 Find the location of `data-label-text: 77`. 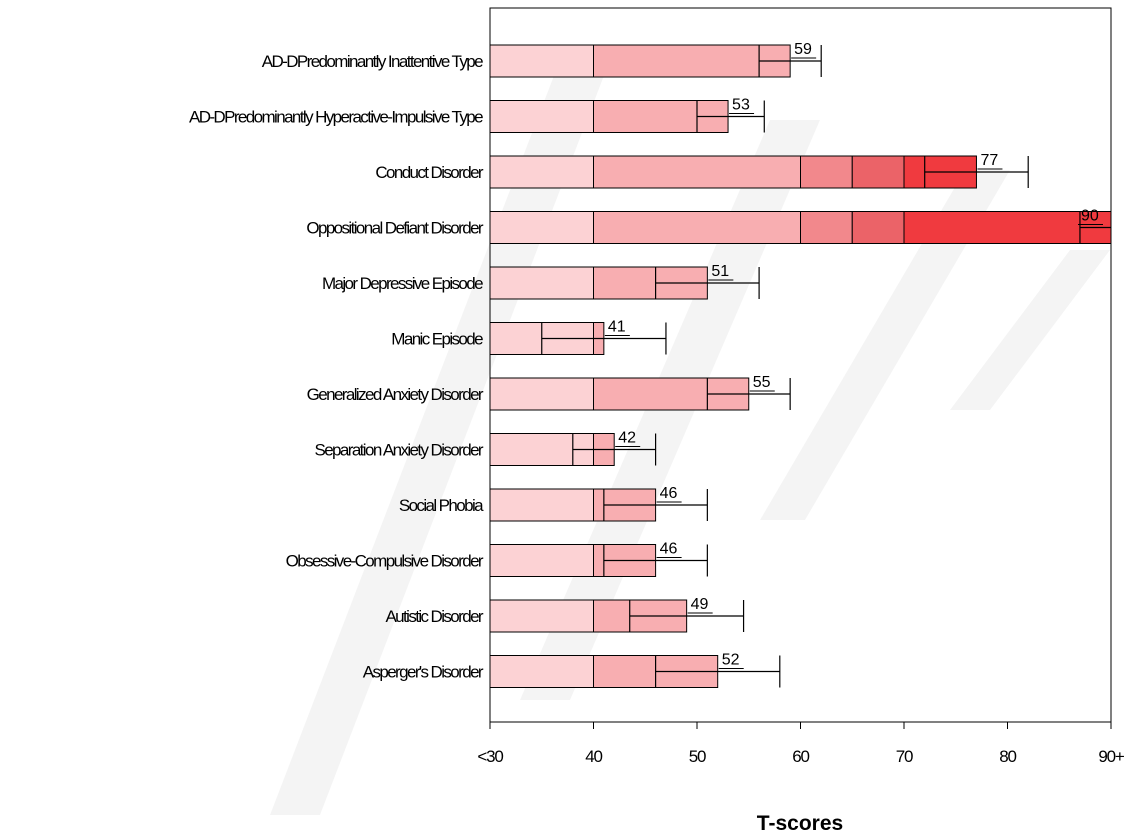

data-label-text: 77 is located at coordinates (989, 160).